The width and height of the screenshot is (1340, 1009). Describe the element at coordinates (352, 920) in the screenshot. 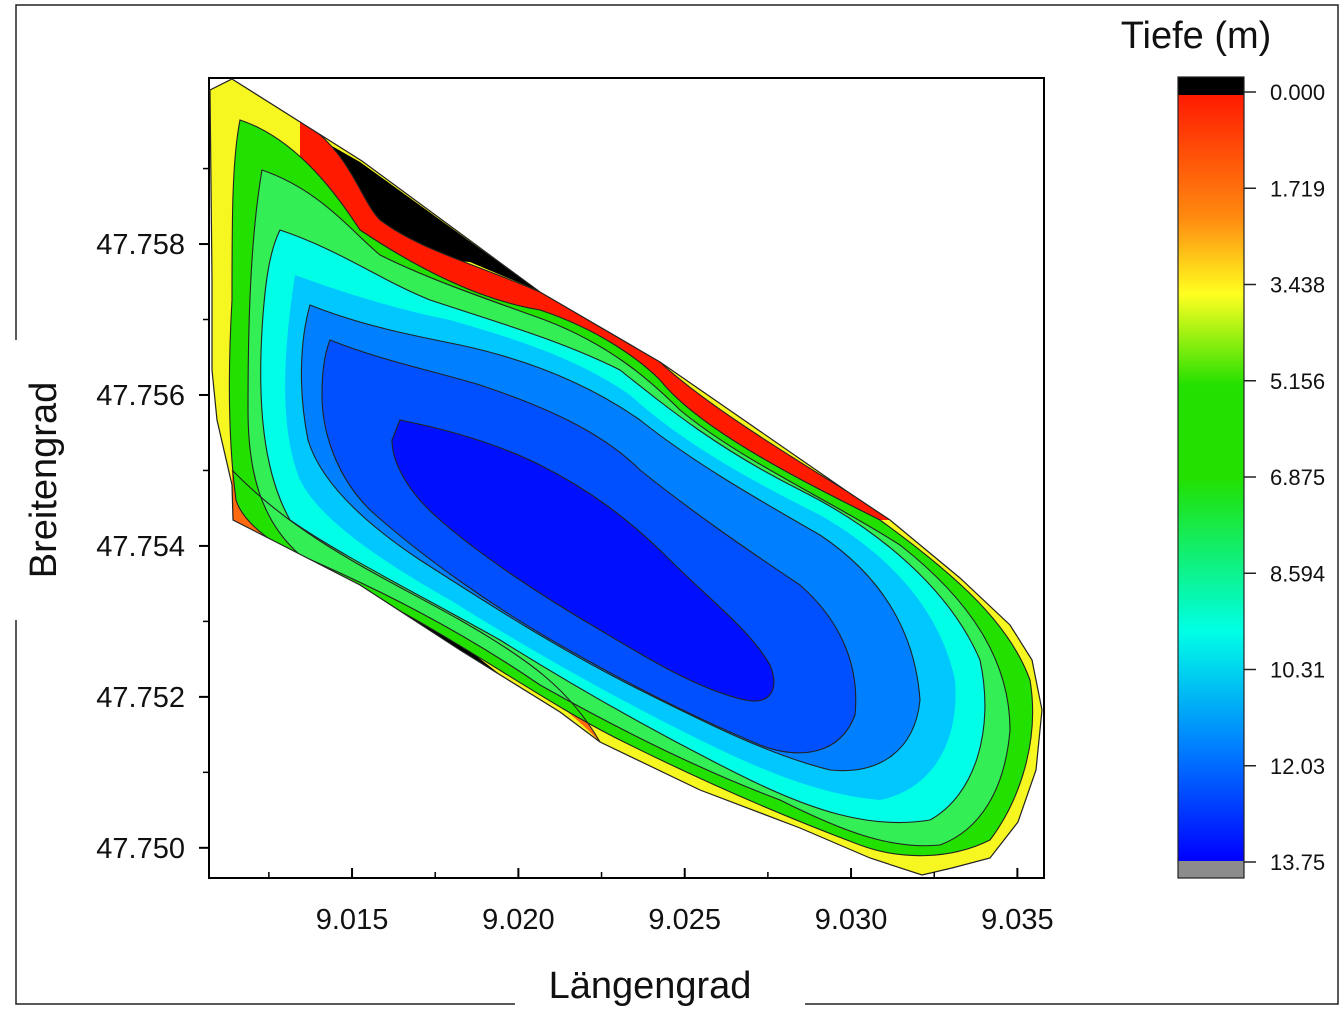

I see `x-tick-label: 9.015` at that location.